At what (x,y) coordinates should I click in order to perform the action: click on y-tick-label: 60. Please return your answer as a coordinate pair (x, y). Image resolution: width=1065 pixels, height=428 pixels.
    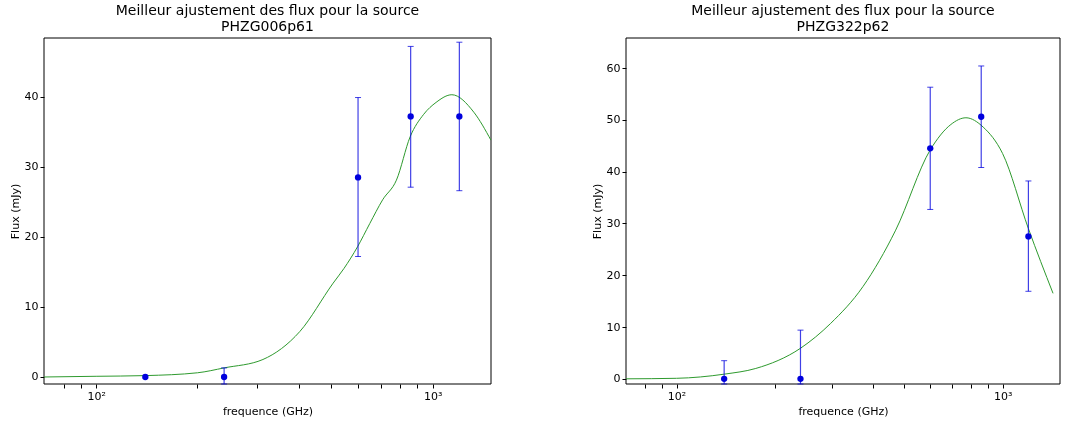
    Looking at the image, I should click on (613, 68).